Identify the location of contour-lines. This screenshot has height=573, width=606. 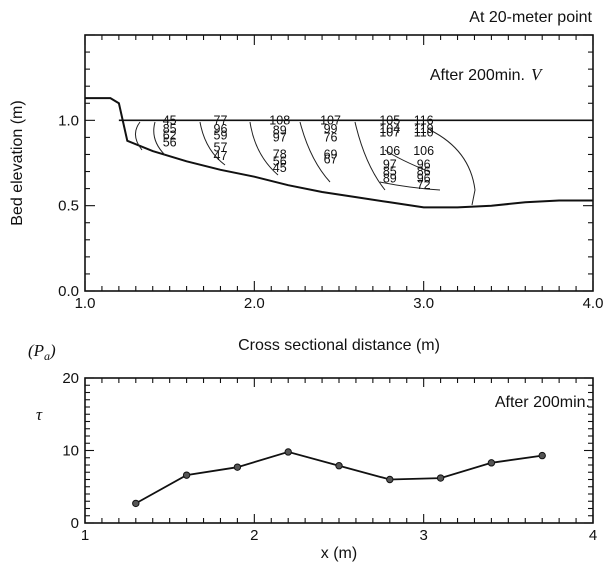
(305, 163).